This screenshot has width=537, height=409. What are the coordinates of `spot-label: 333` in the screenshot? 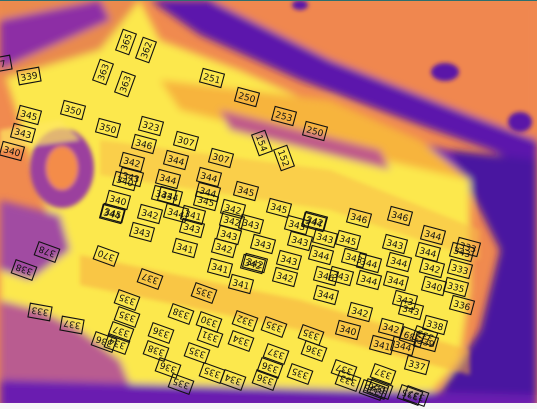 It's located at (460, 269).